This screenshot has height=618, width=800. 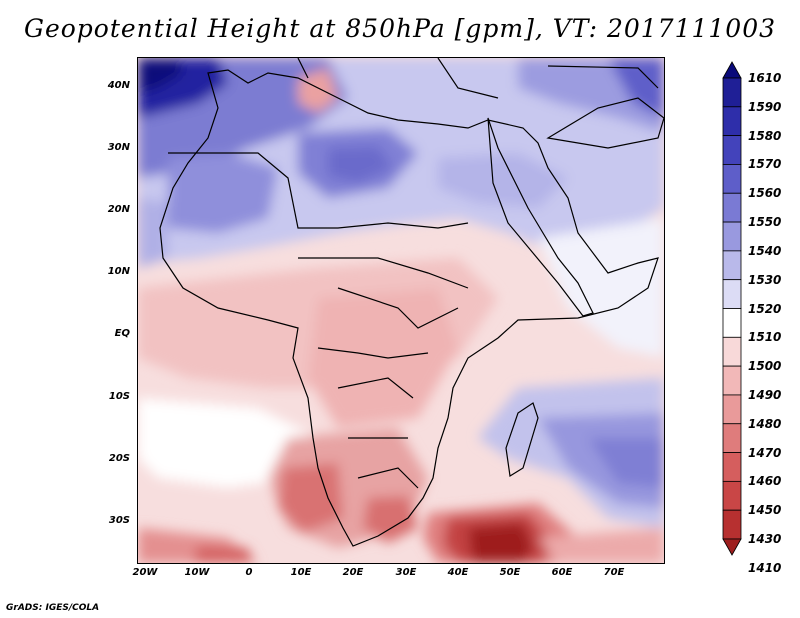 What do you see at coordinates (765, 394) in the screenshot?
I see `colorbar-level-label: 1490` at bounding box center [765, 394].